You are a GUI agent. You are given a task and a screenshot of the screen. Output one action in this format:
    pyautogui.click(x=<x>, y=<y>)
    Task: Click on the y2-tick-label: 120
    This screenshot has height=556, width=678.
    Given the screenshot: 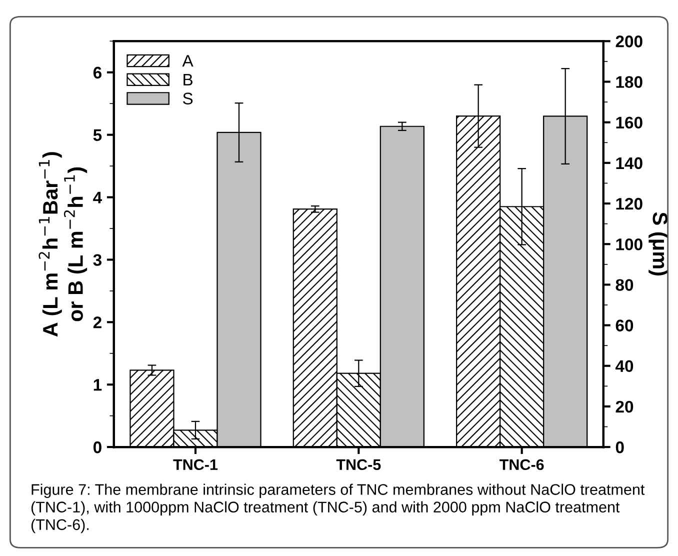 What is the action you would take?
    pyautogui.click(x=629, y=204)
    